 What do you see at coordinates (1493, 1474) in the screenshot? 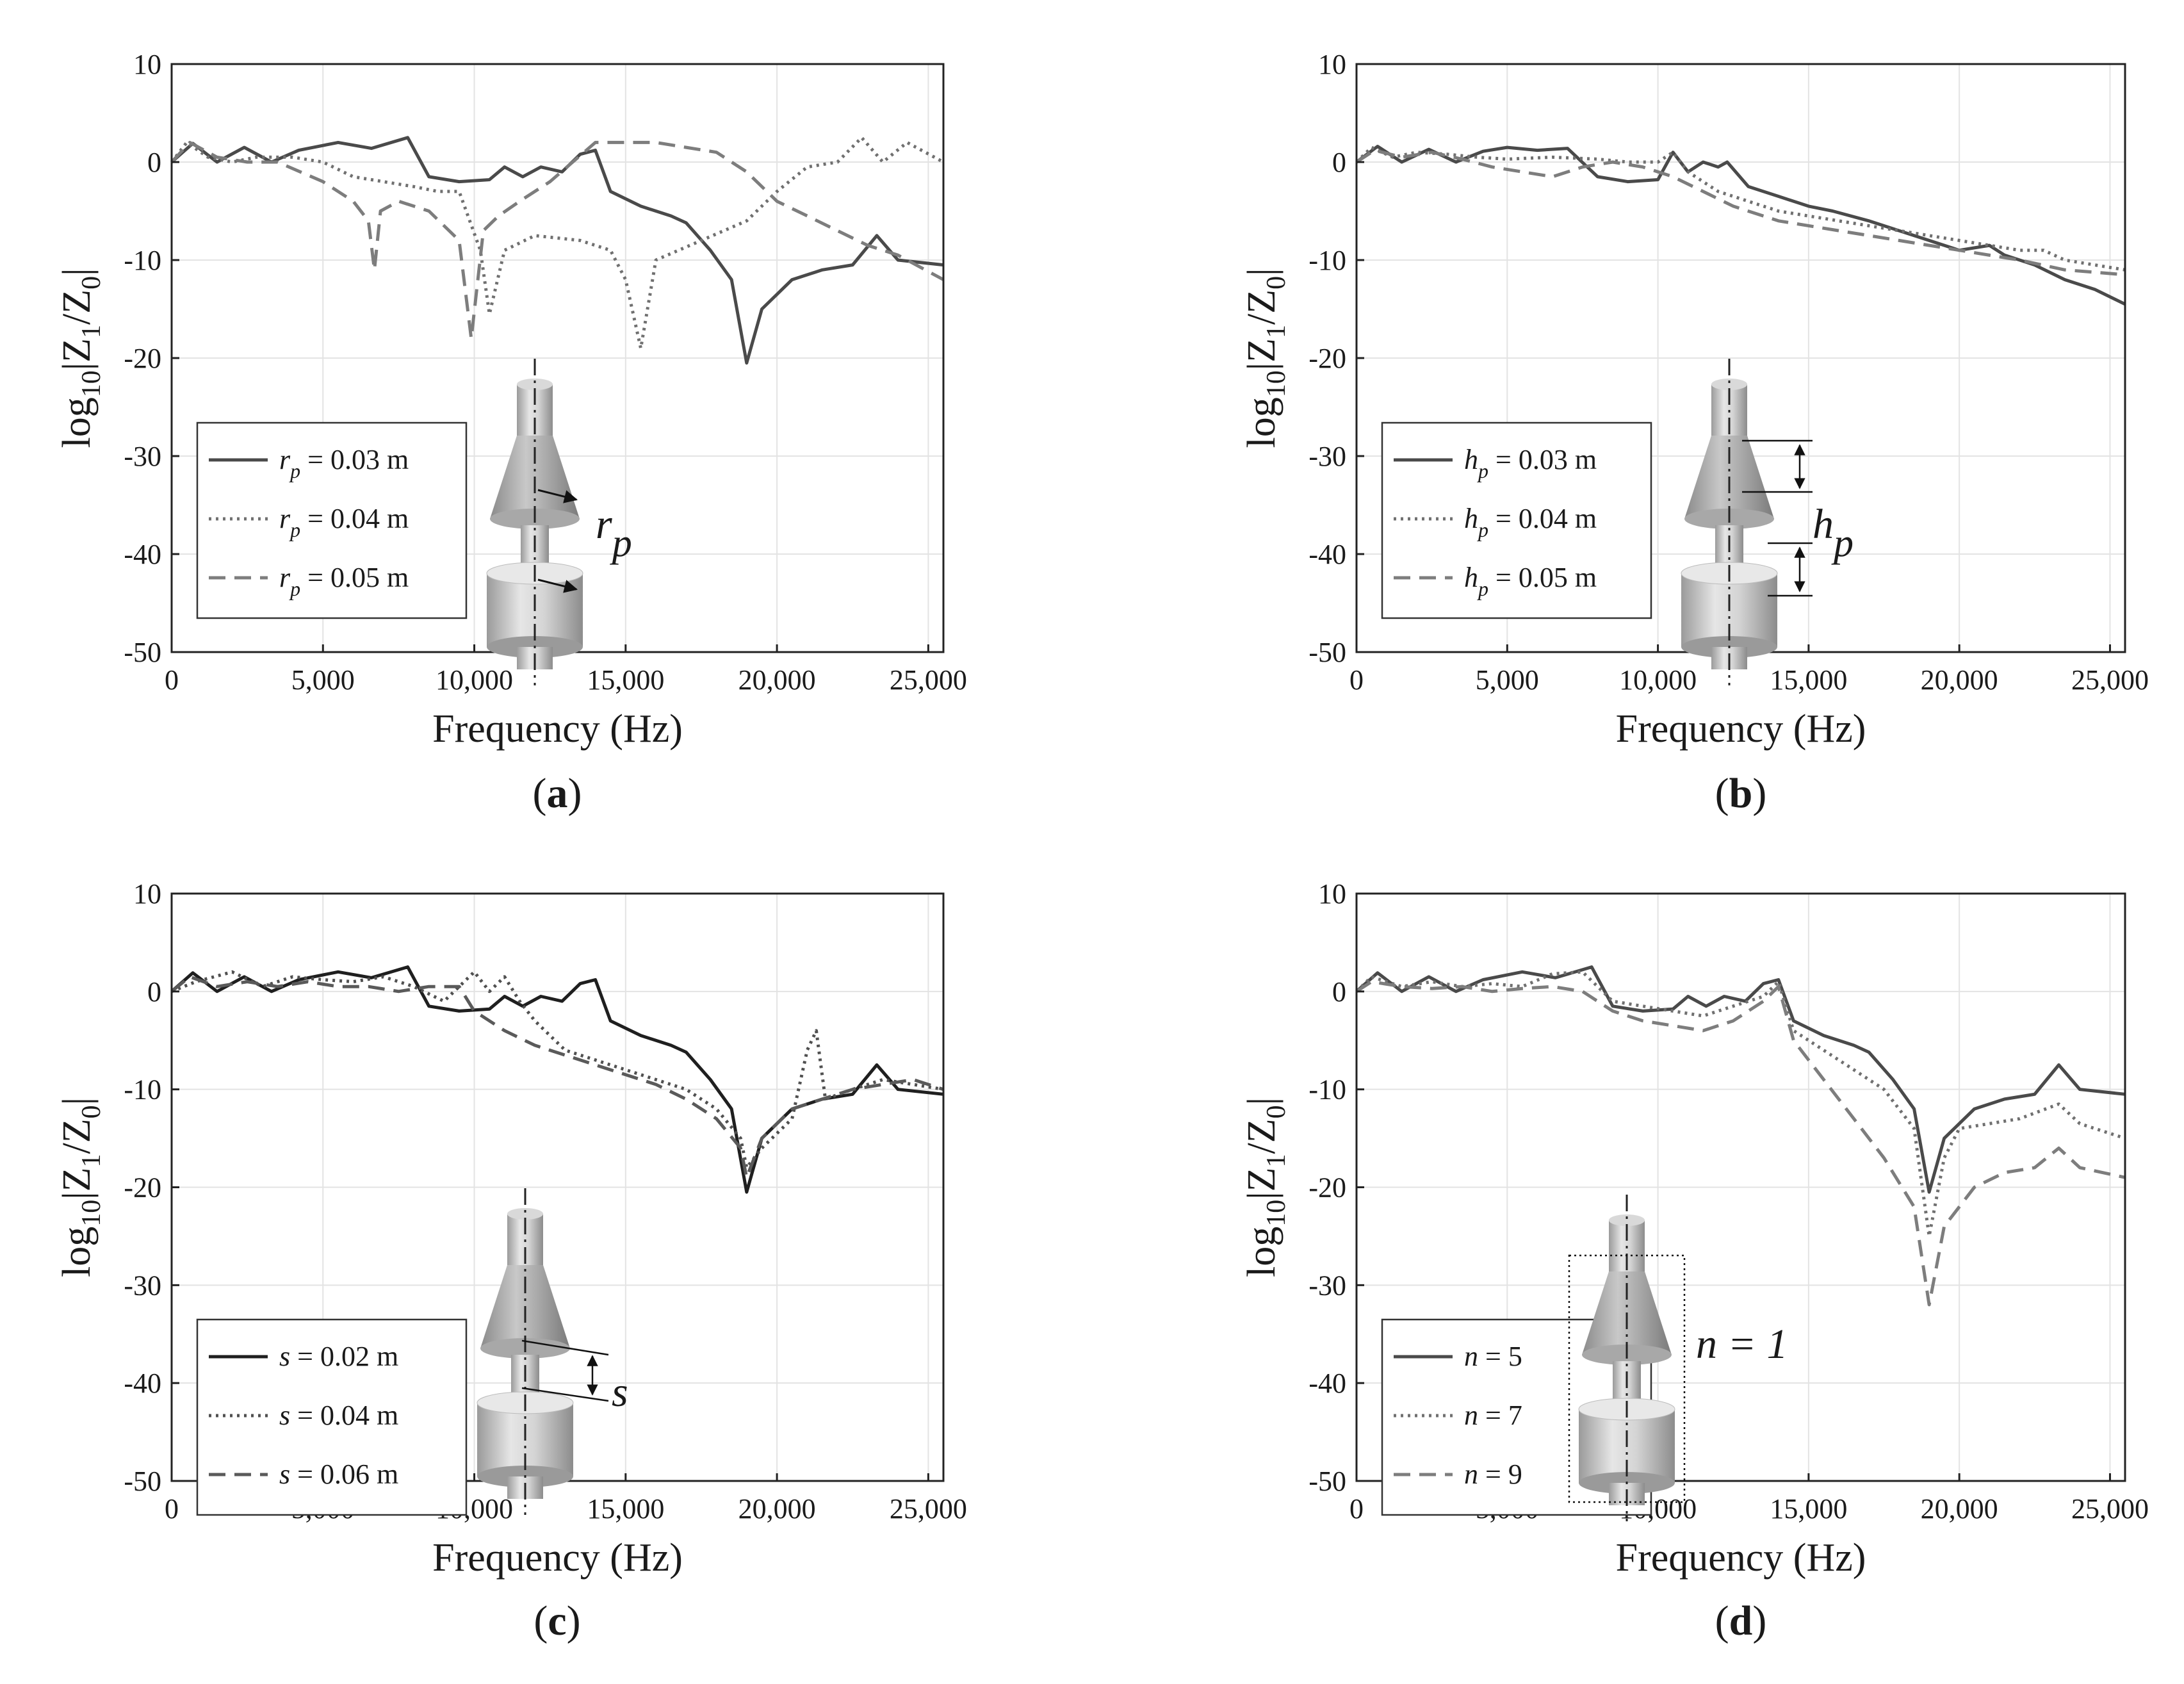
I see `legend-entry: n = 9` at bounding box center [1493, 1474].